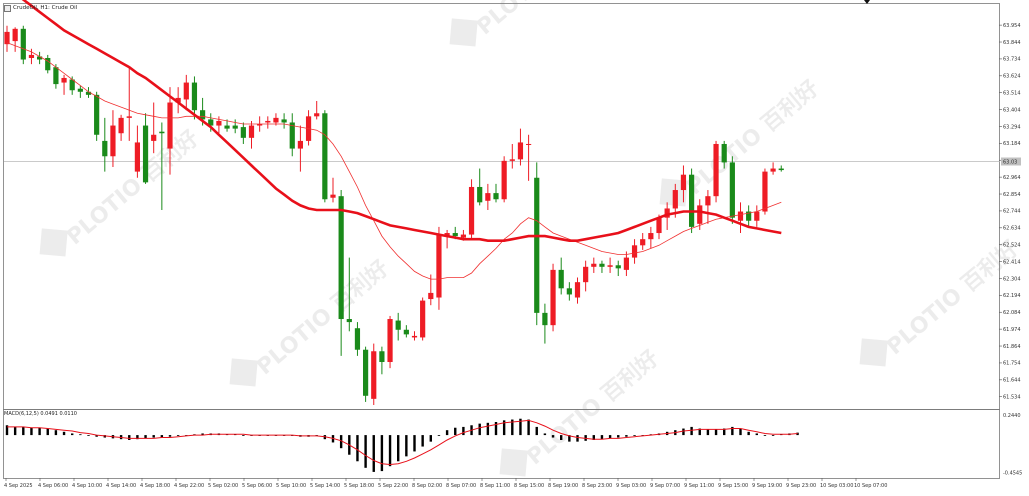 This screenshot has height=496, width=1029. I want to click on time-tick-label: 4 Sep 10:00, so click(87, 486).